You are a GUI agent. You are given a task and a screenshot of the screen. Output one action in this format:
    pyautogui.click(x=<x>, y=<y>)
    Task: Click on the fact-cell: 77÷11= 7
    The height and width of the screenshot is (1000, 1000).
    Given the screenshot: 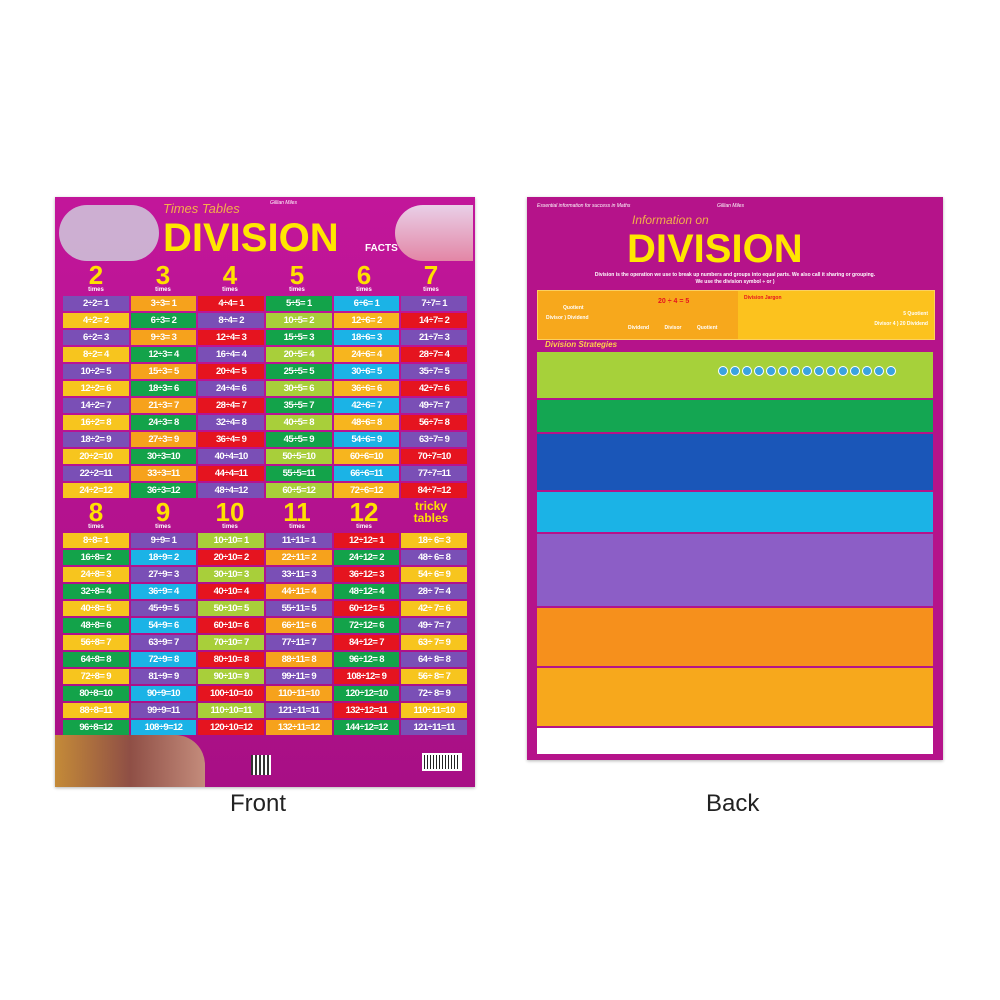 What is the action you would take?
    pyautogui.click(x=298, y=642)
    